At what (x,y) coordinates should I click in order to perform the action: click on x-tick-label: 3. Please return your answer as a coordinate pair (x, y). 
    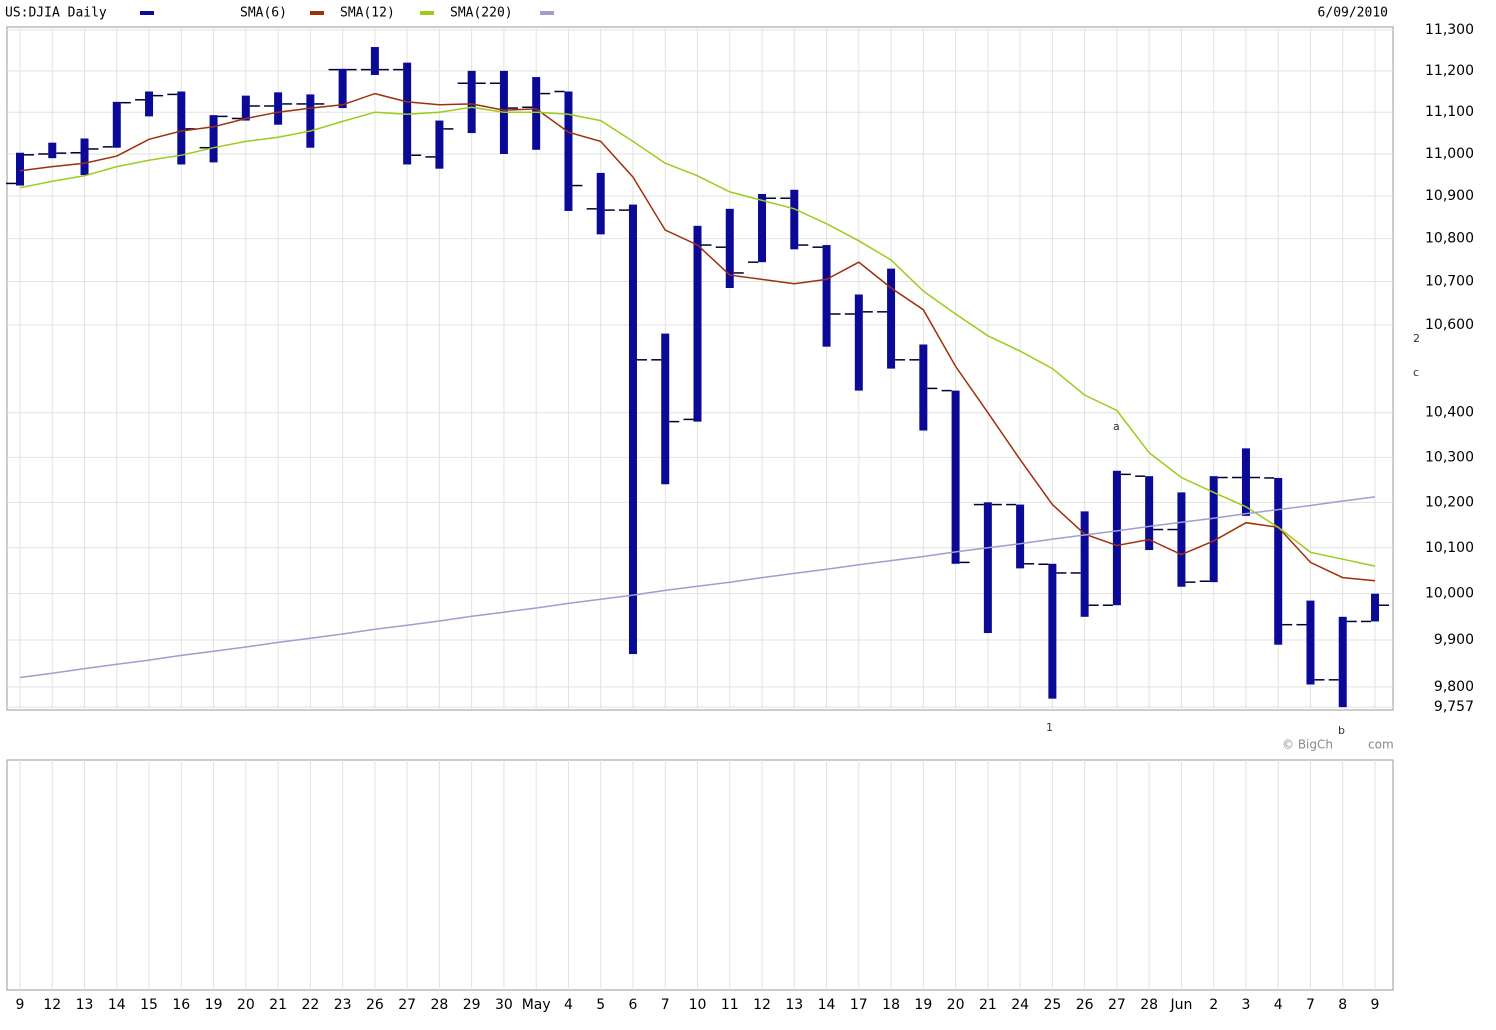
    Looking at the image, I should click on (1245, 1005).